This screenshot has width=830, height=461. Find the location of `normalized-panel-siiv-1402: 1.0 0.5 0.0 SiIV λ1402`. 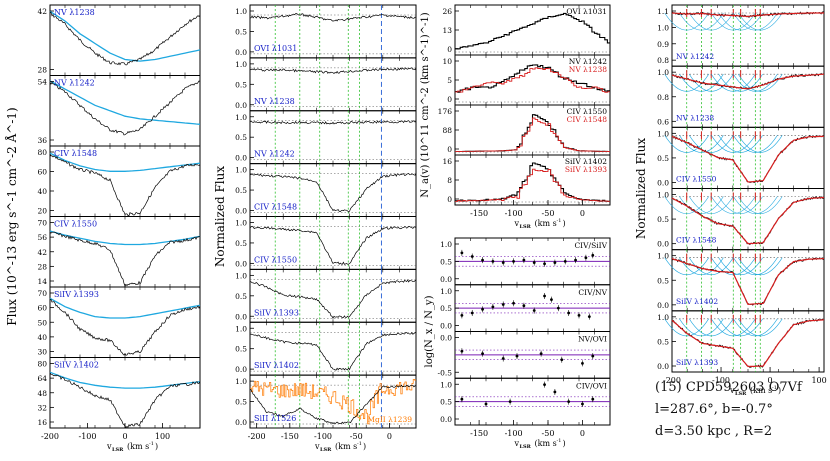

normalized-panel-siiv-1402: 1.0 0.5 0.0 SiIV λ1402 is located at coordinates (326, 348).